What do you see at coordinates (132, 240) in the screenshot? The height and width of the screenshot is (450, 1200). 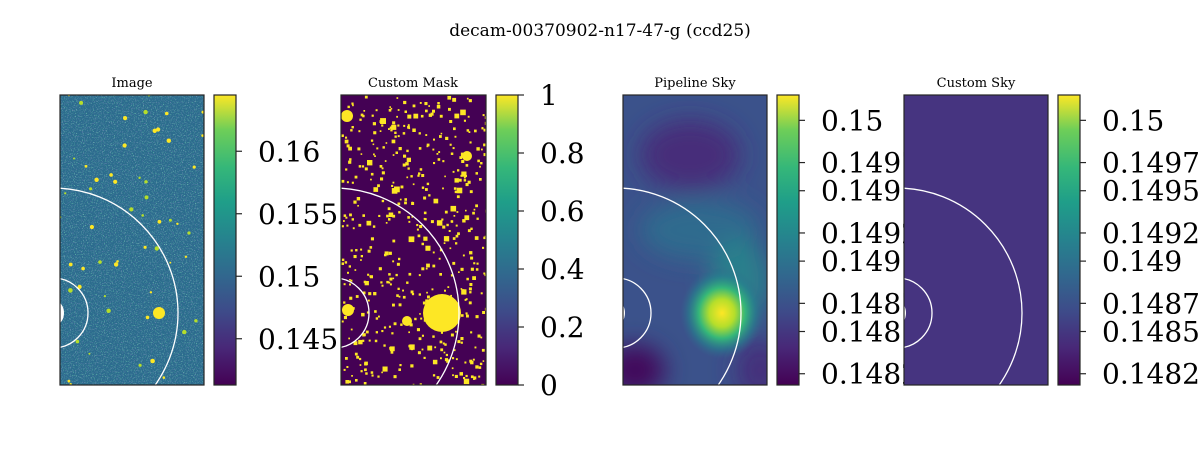 I see `image-stars` at bounding box center [132, 240].